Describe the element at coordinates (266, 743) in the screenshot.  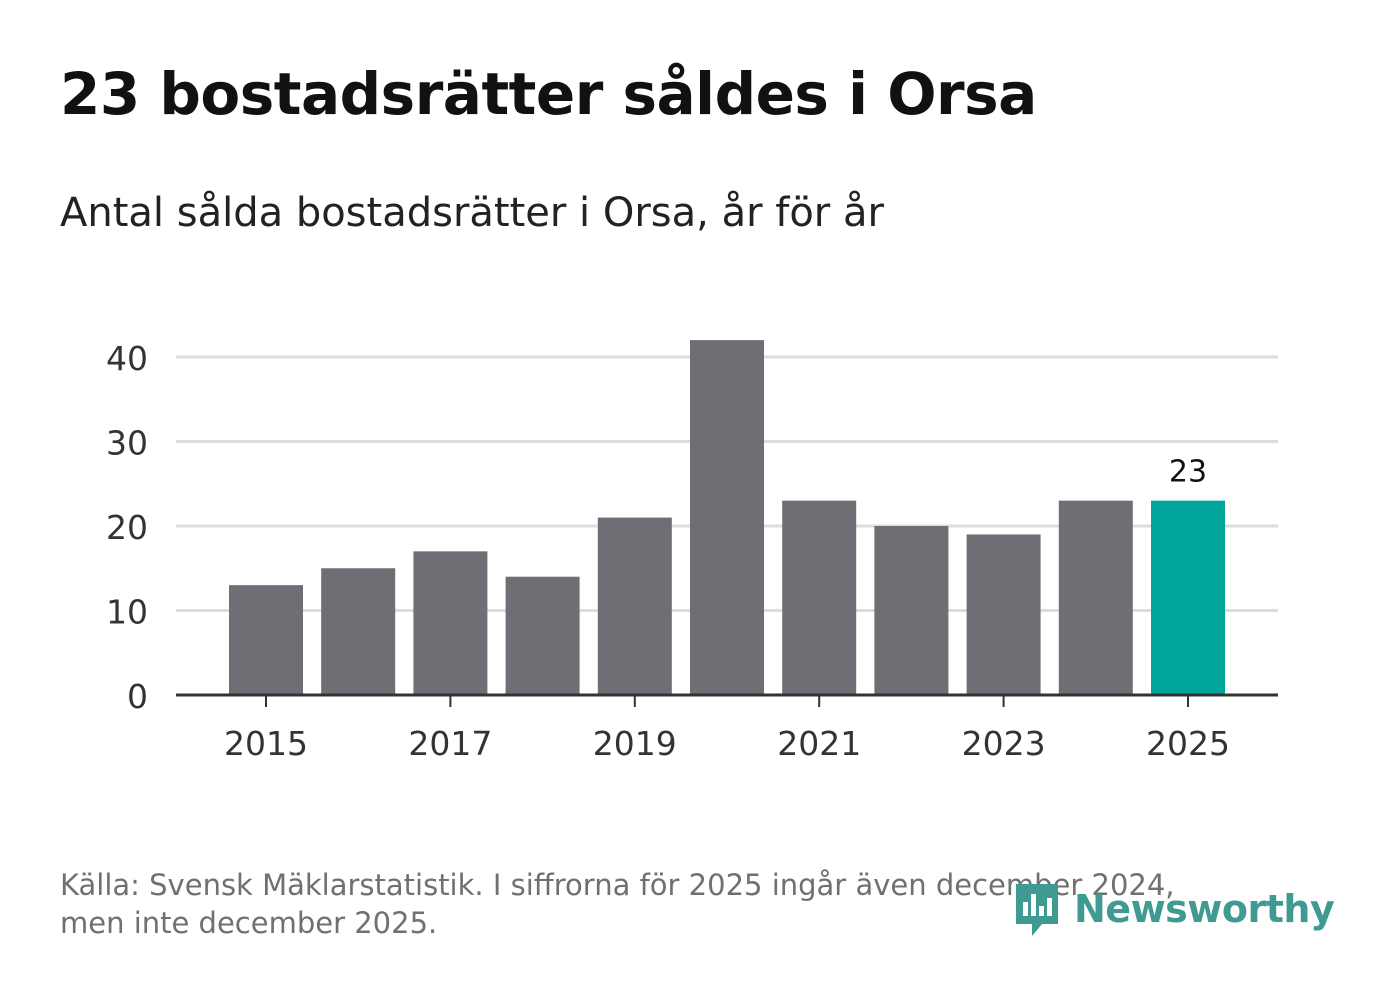
I see `x-tick-label: 2015` at that location.